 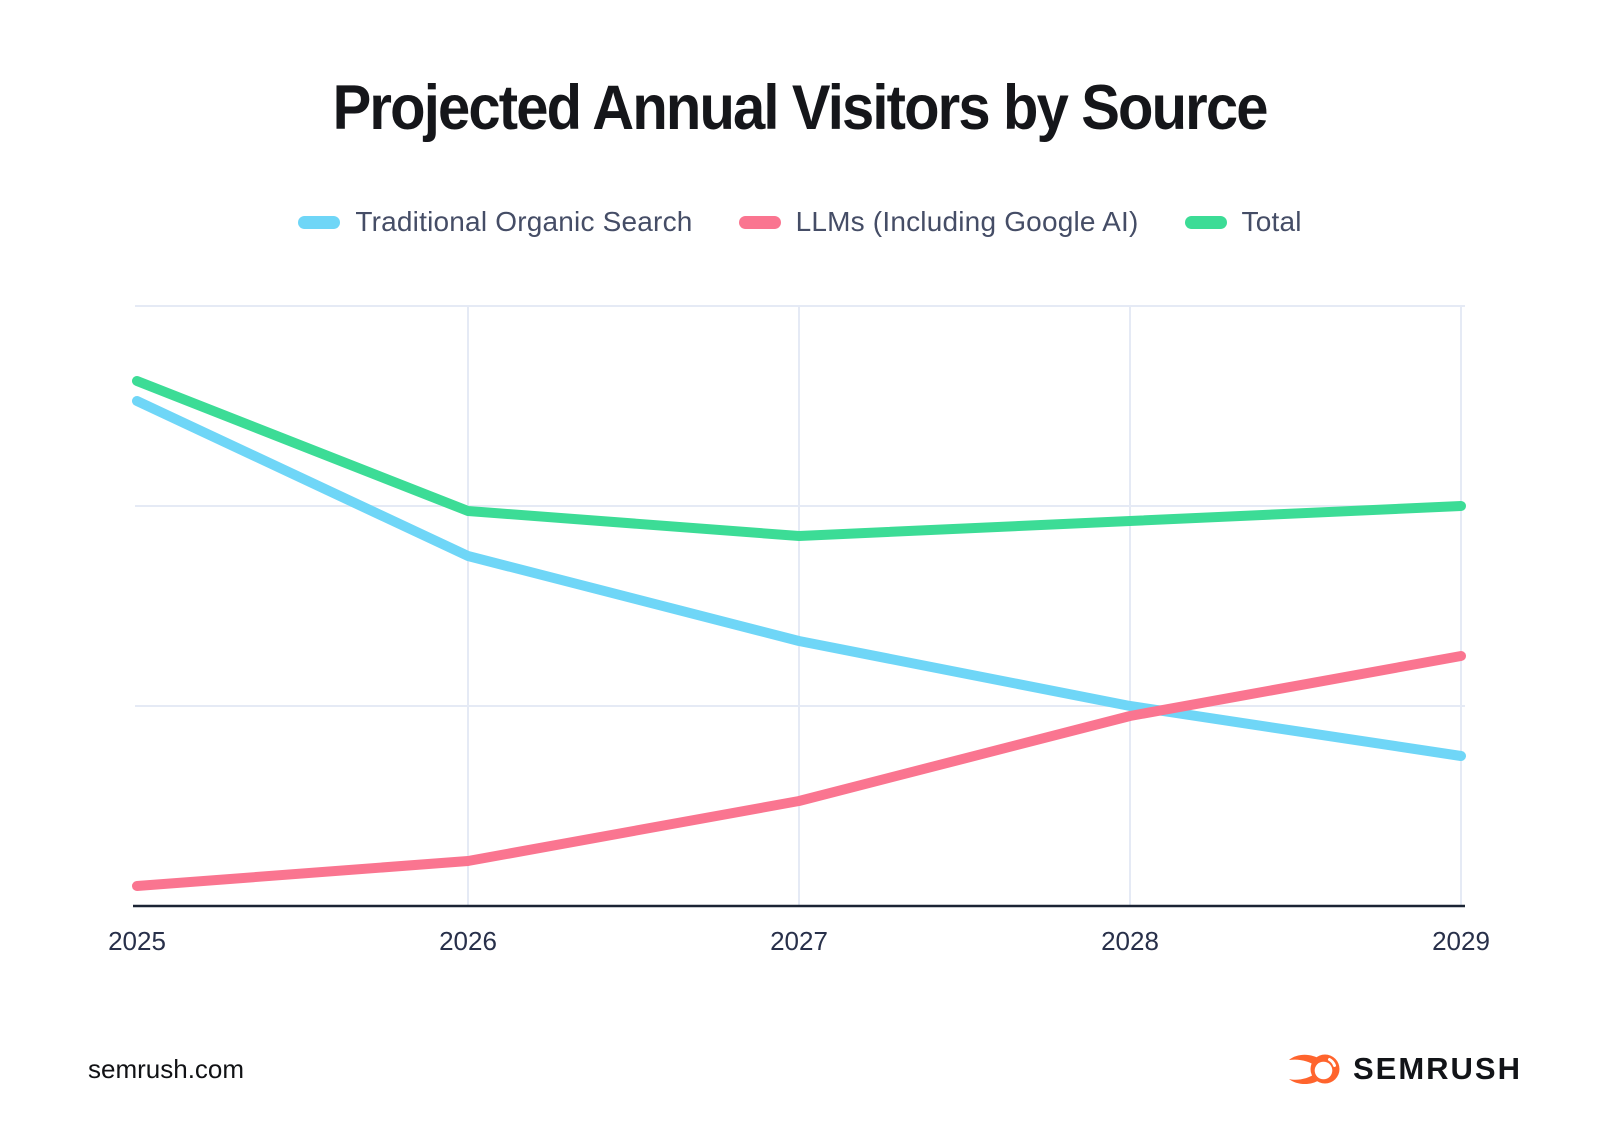 What do you see at coordinates (1437, 1068) in the screenshot?
I see `semrush-wordmark: SEMRUSH` at bounding box center [1437, 1068].